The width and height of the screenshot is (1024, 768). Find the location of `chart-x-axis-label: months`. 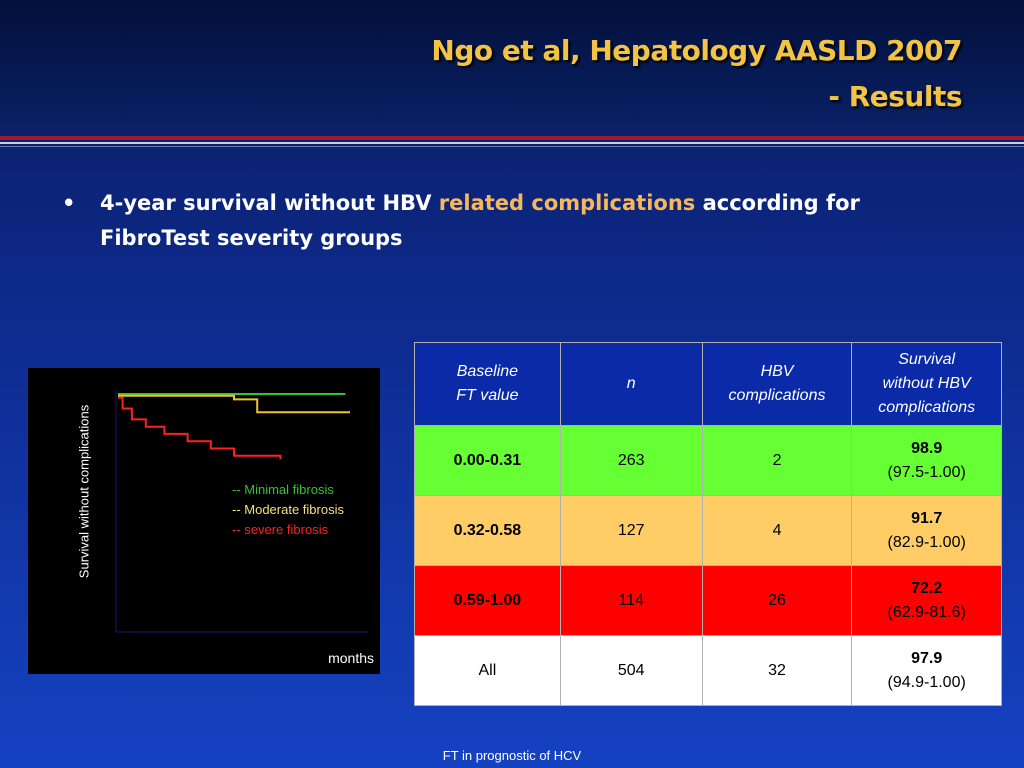

chart-x-axis-label: months is located at coordinates (351, 658).